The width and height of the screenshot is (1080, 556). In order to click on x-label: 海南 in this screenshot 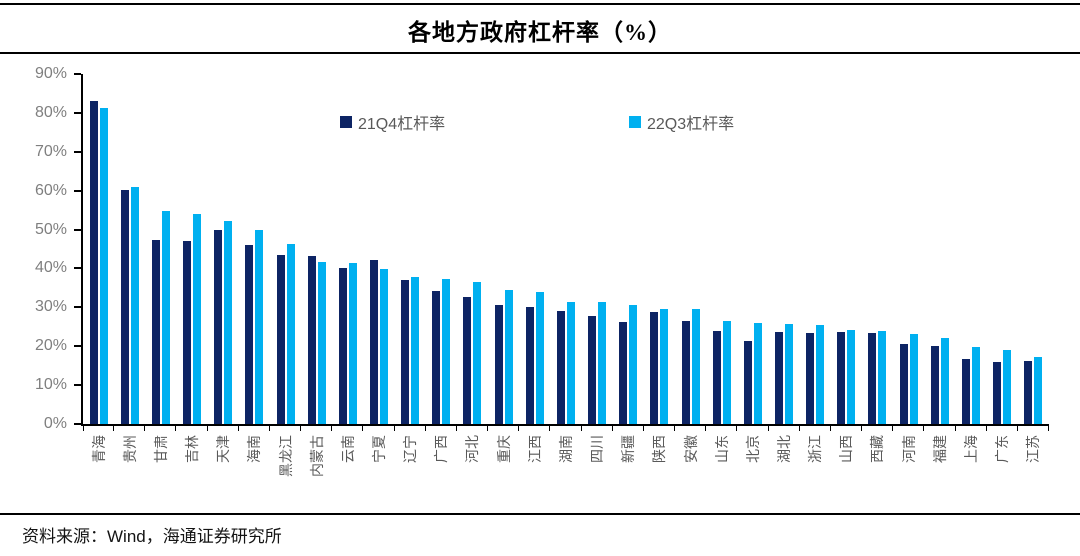, I will do `click(254, 449)`.